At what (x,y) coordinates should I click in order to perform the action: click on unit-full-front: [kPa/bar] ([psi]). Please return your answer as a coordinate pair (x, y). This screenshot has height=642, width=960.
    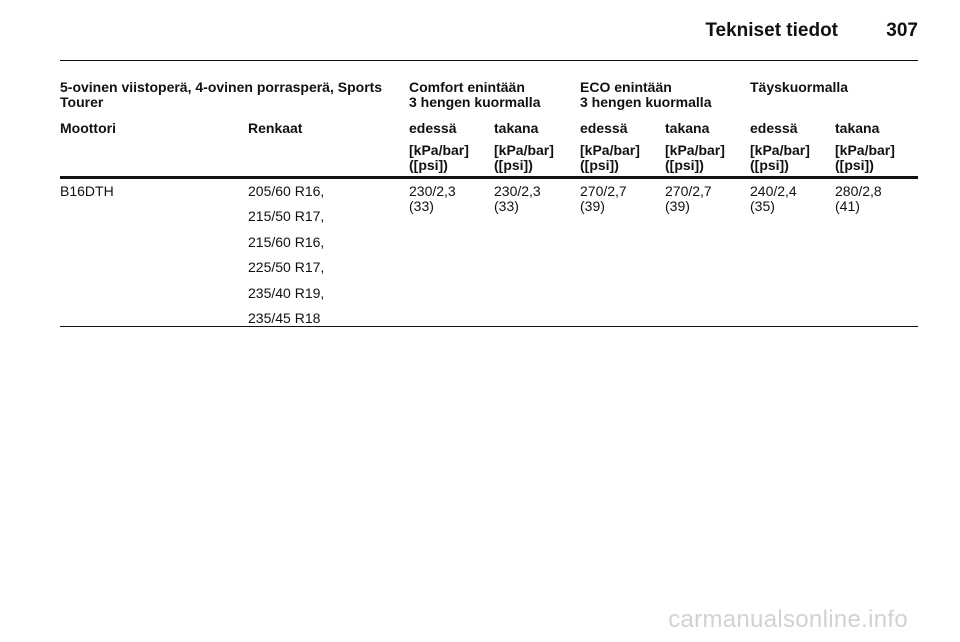
    Looking at the image, I should click on (780, 158).